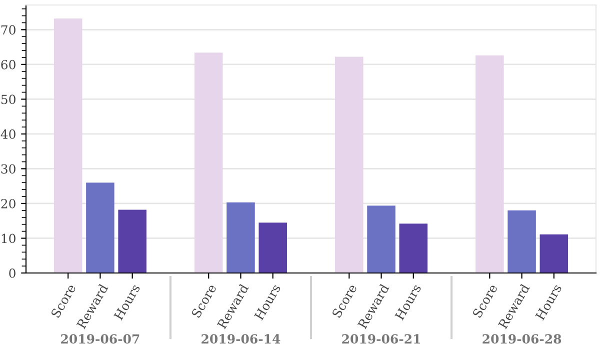 The image size is (600, 350). What do you see at coordinates (8, 65) in the screenshot?
I see `y-tick-label: 60` at bounding box center [8, 65].